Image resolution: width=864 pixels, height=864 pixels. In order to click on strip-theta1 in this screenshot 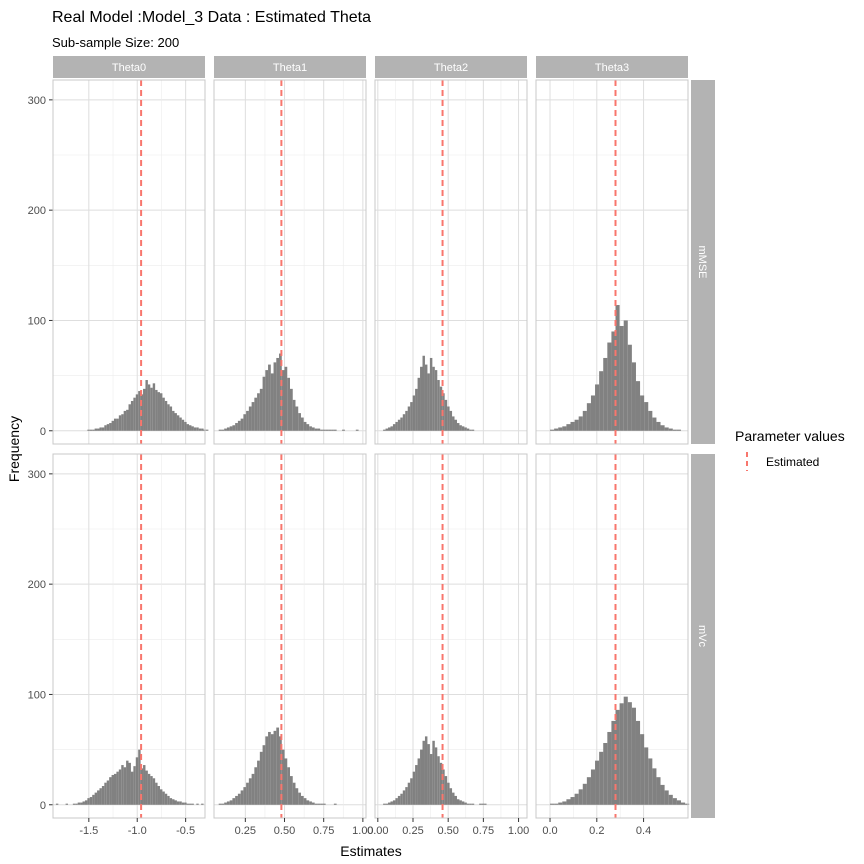, I will do `click(290, 67)`.